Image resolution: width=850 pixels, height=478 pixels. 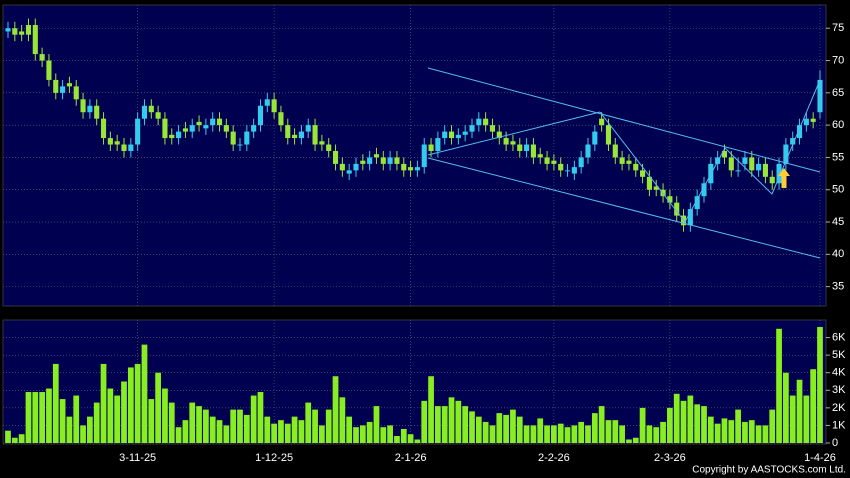 I want to click on y-tick-label: 4K, so click(x=839, y=373).